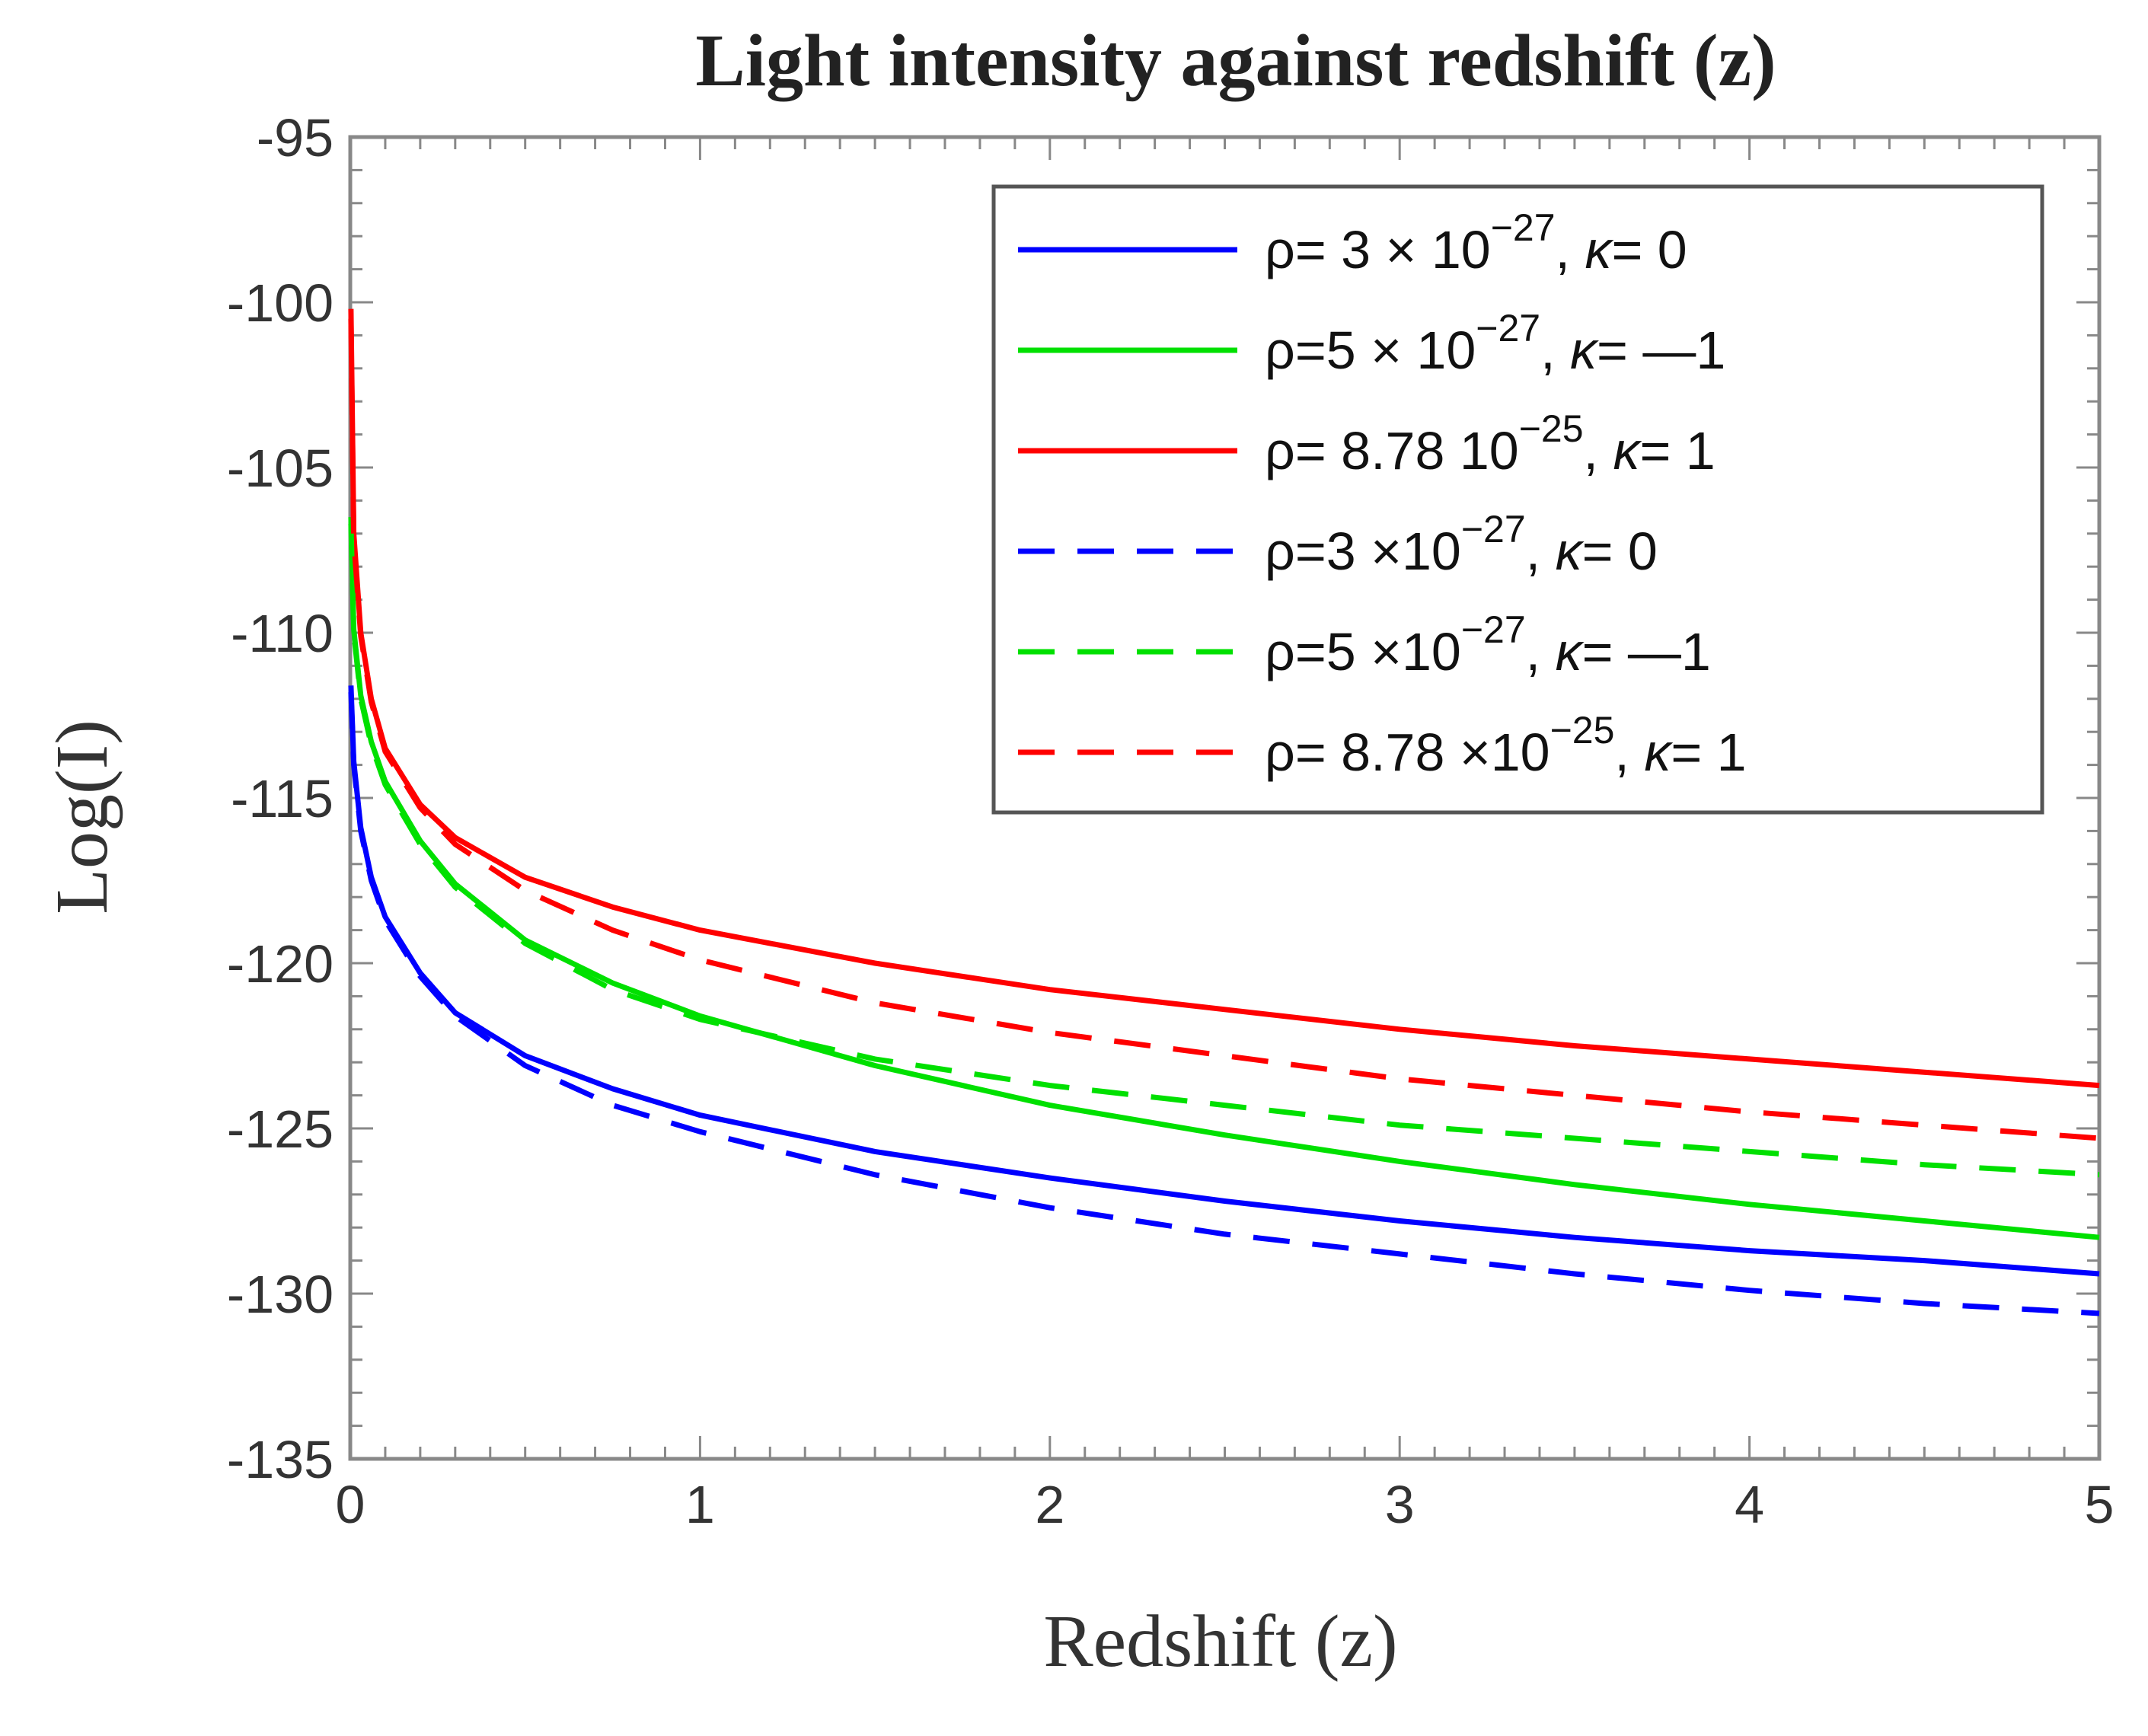  I want to click on y-tick-label: -110, so click(282, 633).